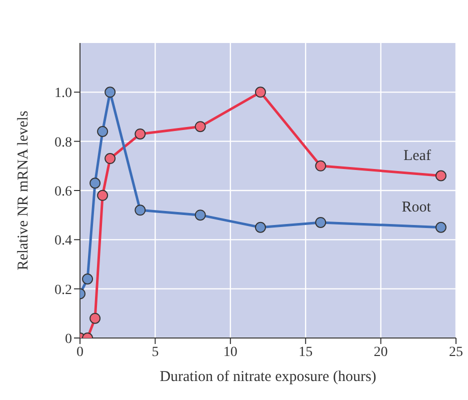 The width and height of the screenshot is (468, 400). I want to click on series-label: Root, so click(417, 207).